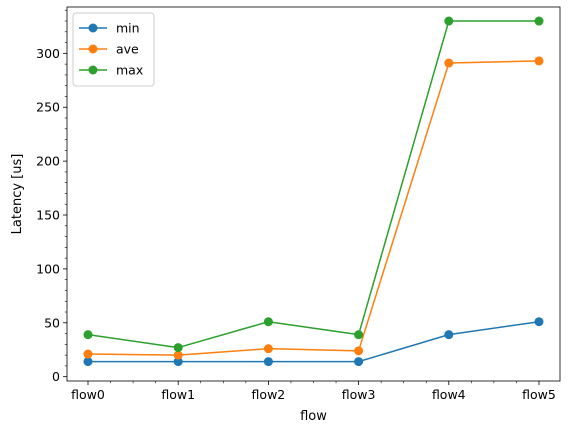 The height and width of the screenshot is (432, 571). I want to click on y-tick-label-0: 0, so click(56, 376).